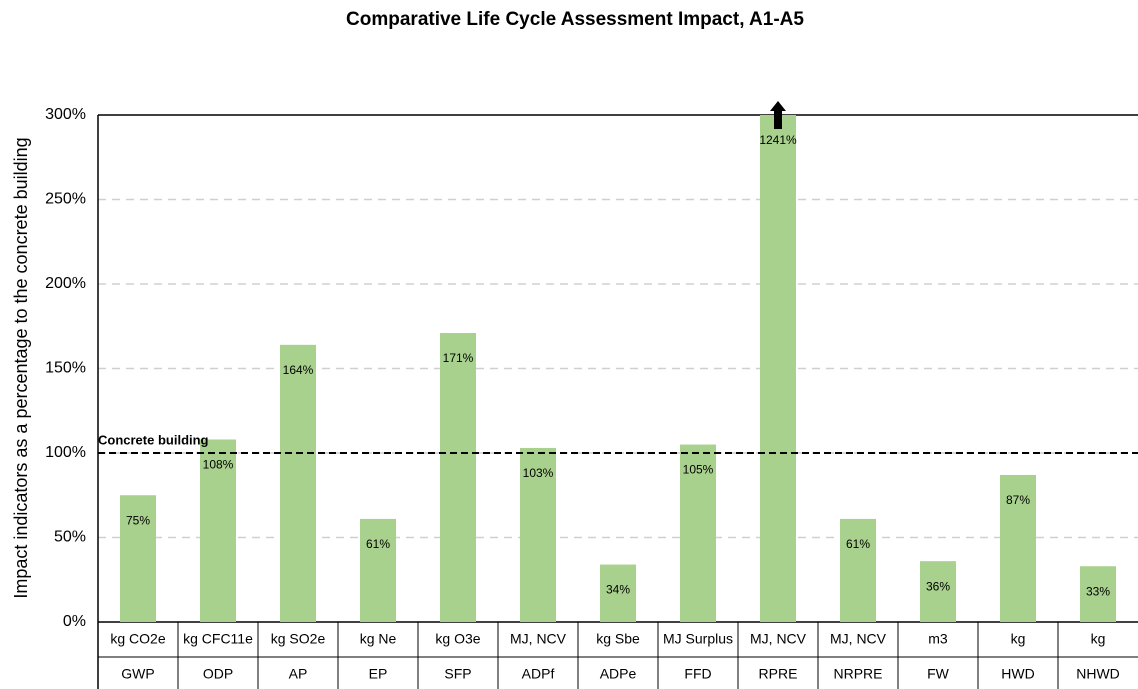 This screenshot has height=689, width=1138. What do you see at coordinates (618, 674) in the screenshot?
I see `x-tick-label: ADPe` at bounding box center [618, 674].